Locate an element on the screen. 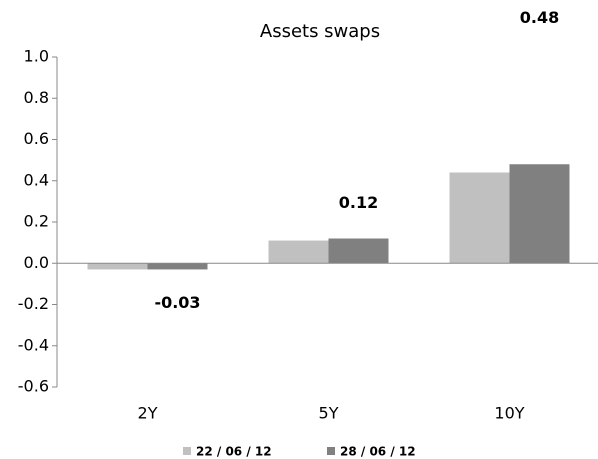  y-tick-label: -0.2 is located at coordinates (33, 303).